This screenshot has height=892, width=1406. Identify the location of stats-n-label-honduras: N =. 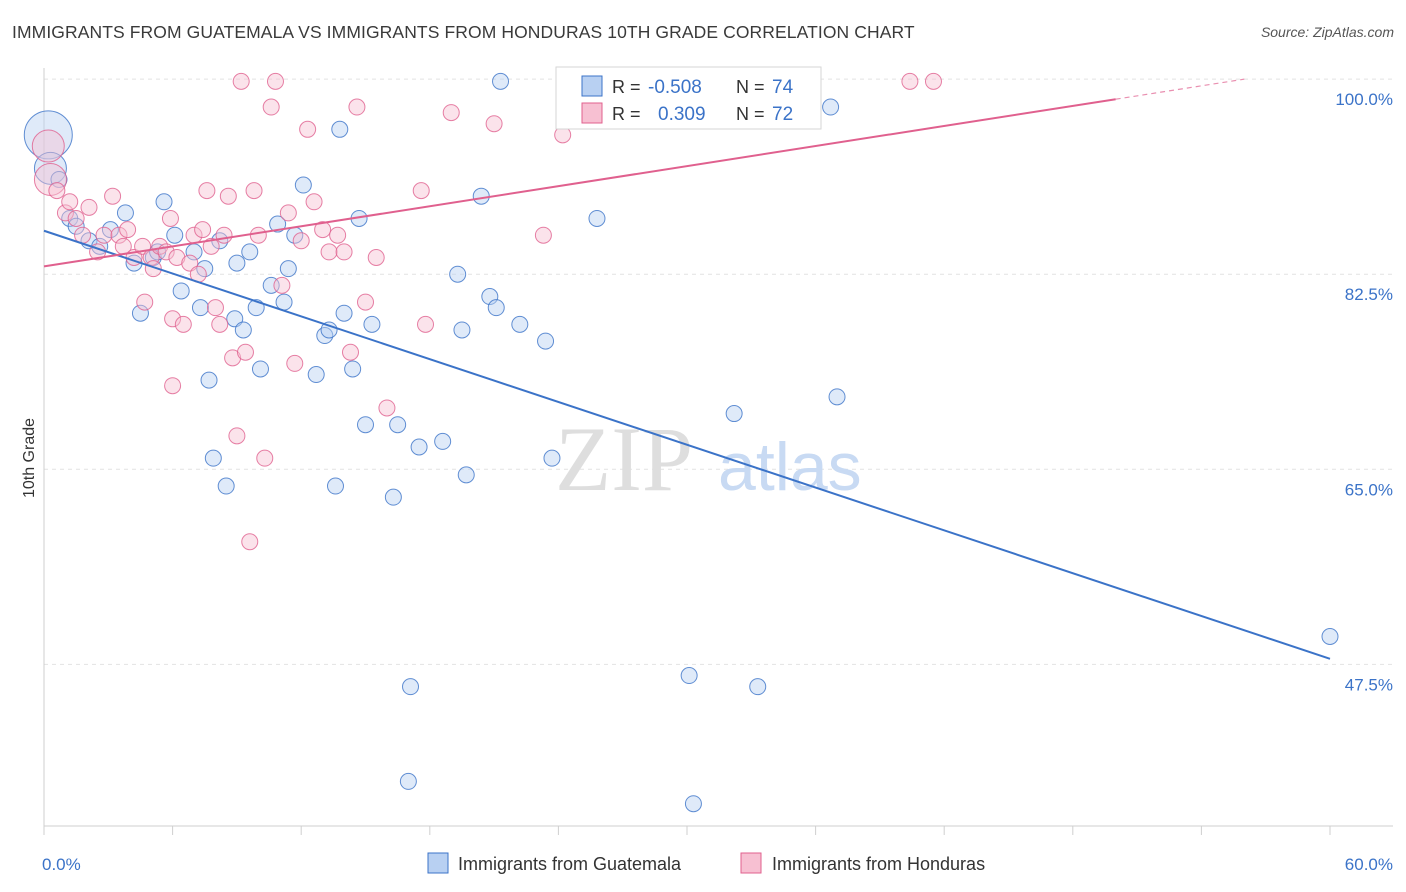
(750, 114).